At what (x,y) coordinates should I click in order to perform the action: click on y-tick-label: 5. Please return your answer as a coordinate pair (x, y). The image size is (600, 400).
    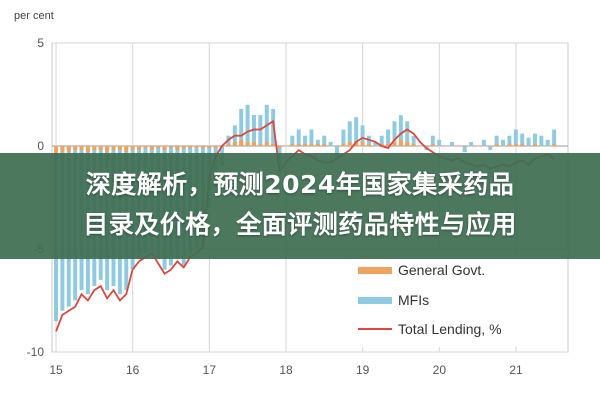
    Looking at the image, I should click on (40, 43).